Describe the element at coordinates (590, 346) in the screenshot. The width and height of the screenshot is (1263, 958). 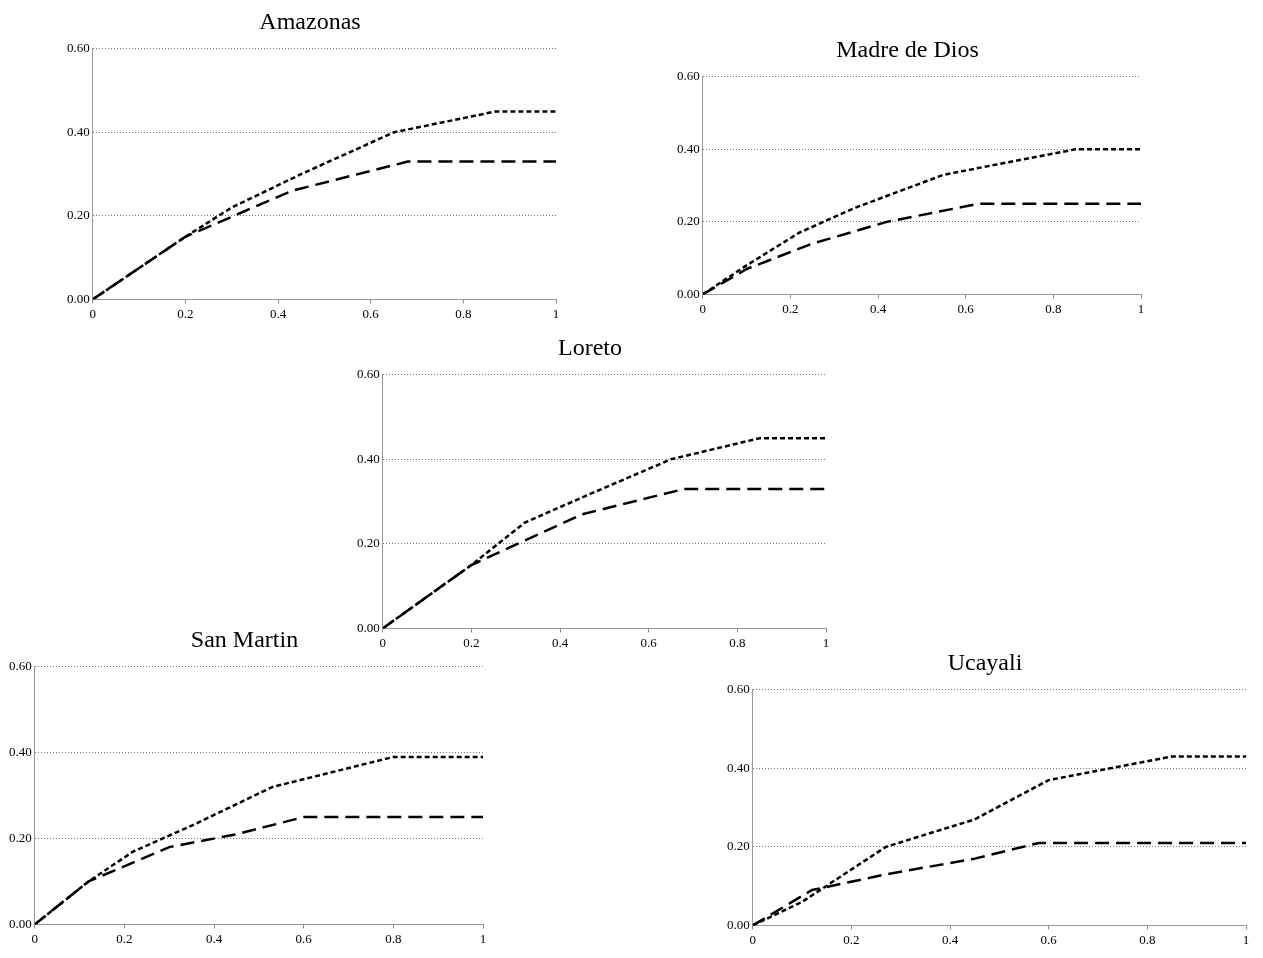
I see `chart-title: Loreto` at that location.